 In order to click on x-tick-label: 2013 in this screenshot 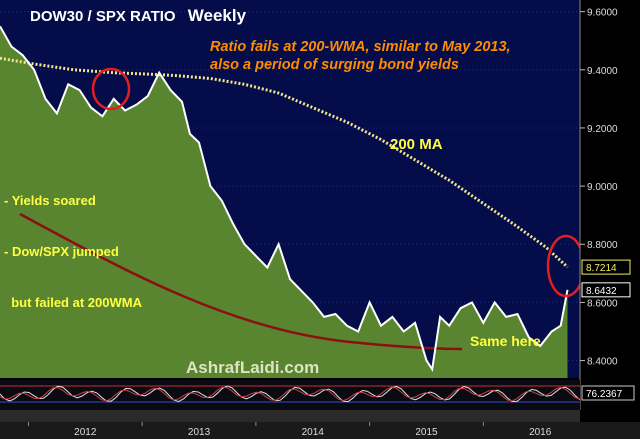, I will do `click(199, 432)`.